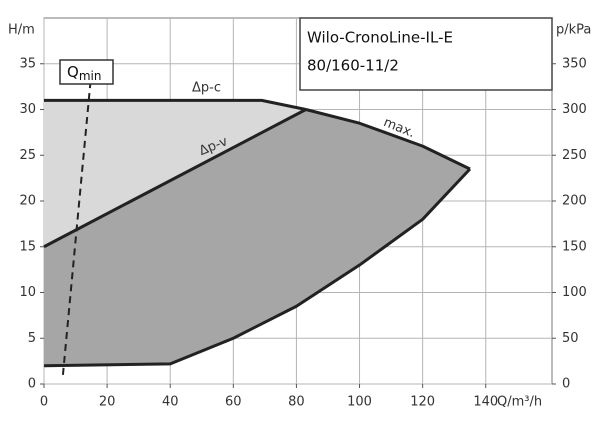 This screenshot has height=431, width=614. What do you see at coordinates (73, 72) in the screenshot?
I see `qmin-main: Q` at bounding box center [73, 72].